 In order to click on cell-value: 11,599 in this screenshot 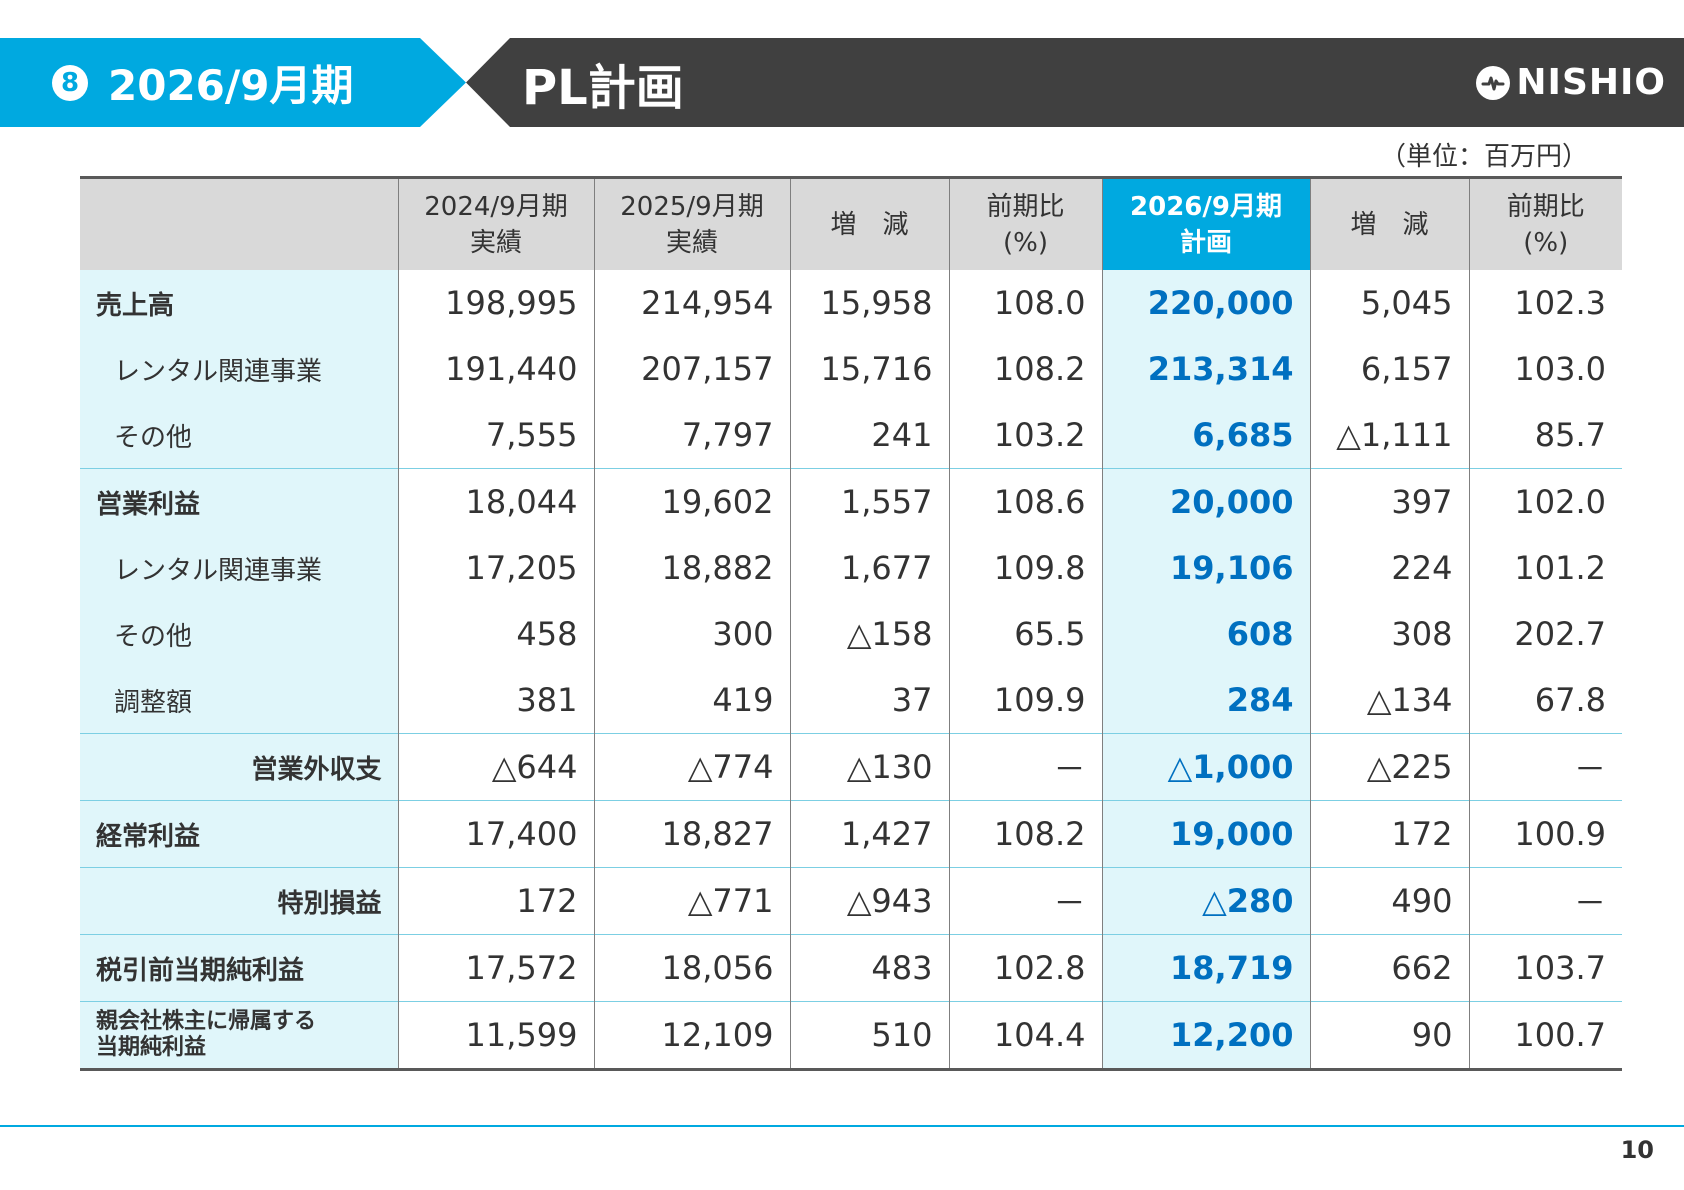, I will do `click(495, 1036)`.